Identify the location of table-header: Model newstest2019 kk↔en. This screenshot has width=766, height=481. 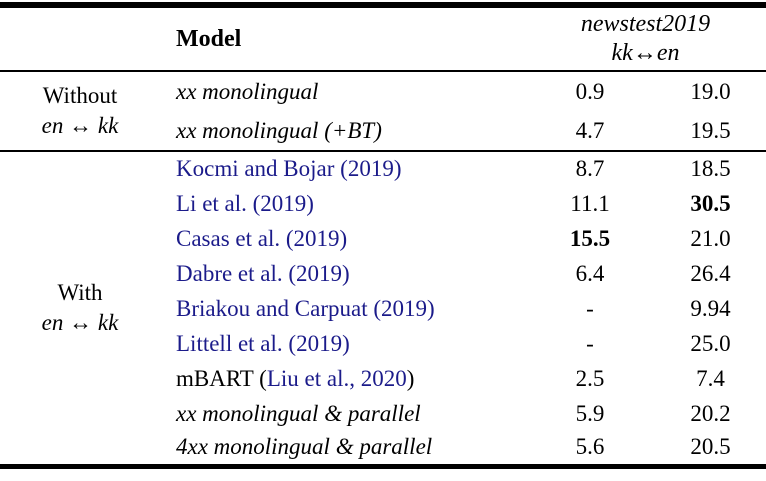
(383, 38).